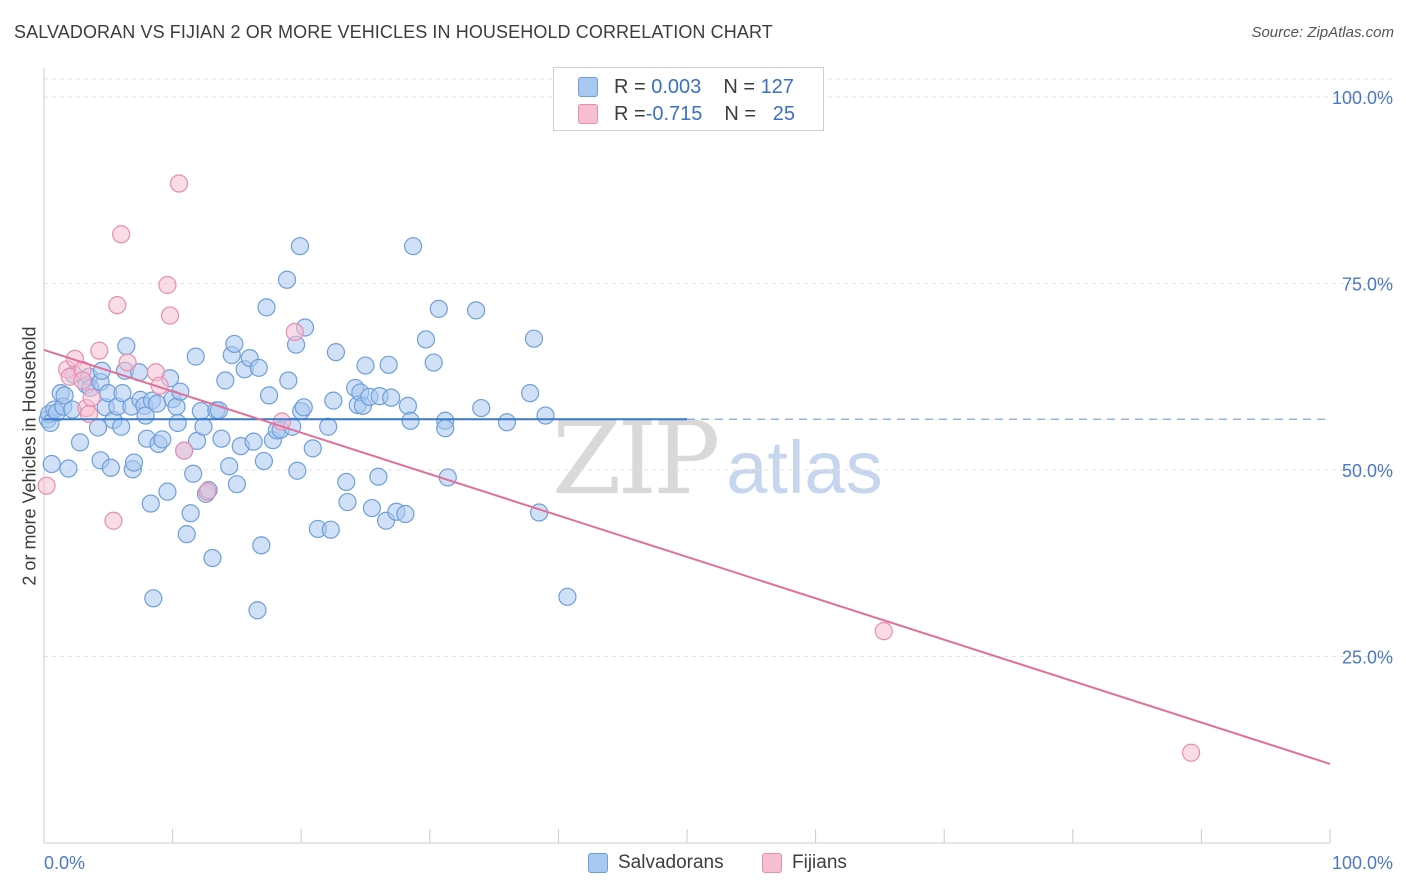 This screenshot has height=892, width=1406. I want to click on legend-row-fijians: R = -0.715 N = 25, so click(686, 114).